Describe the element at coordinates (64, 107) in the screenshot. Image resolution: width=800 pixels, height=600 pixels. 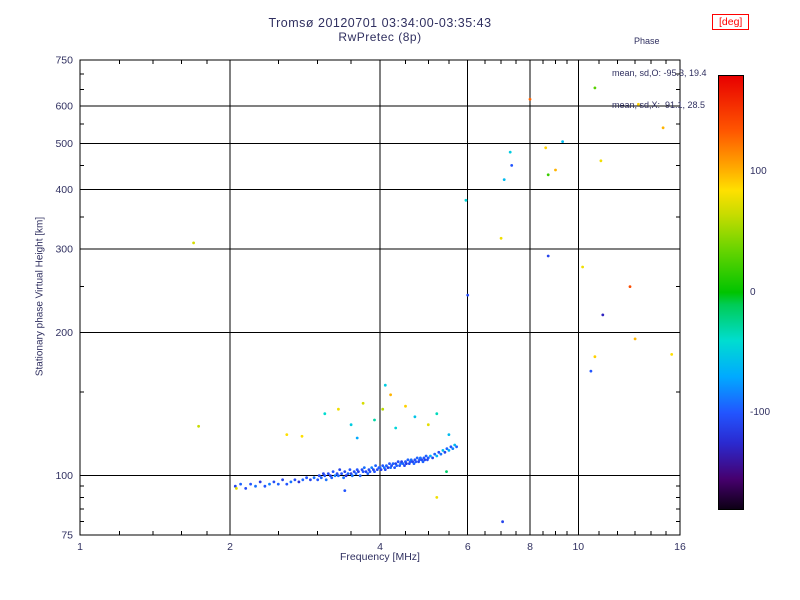
I see `y-tick-label: 600` at that location.